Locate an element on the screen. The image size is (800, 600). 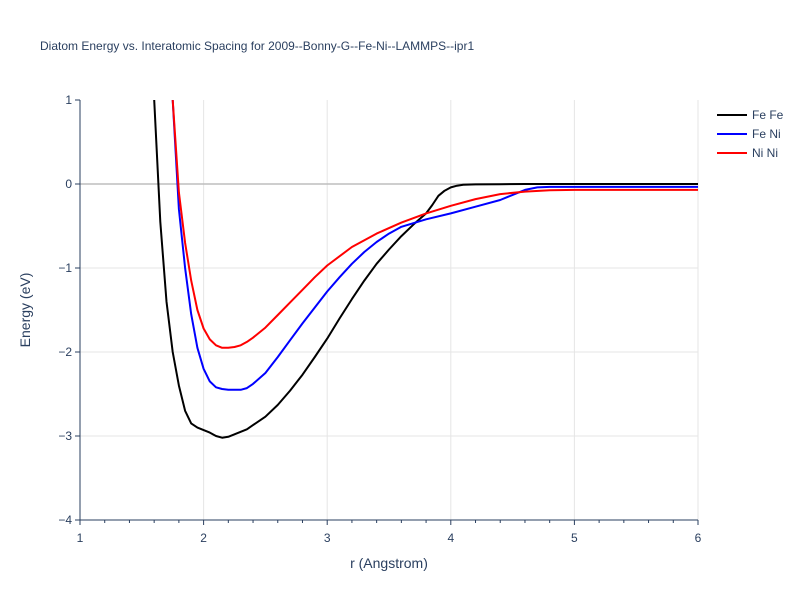
x-tick-label: 4 is located at coordinates (450, 538).